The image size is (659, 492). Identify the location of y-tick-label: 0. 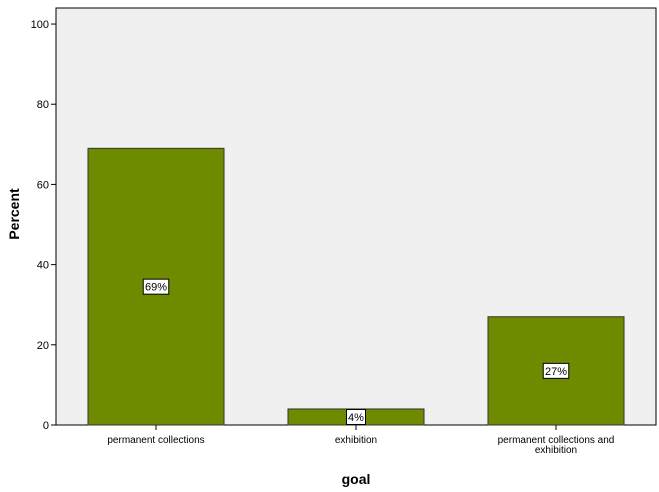
(46, 426).